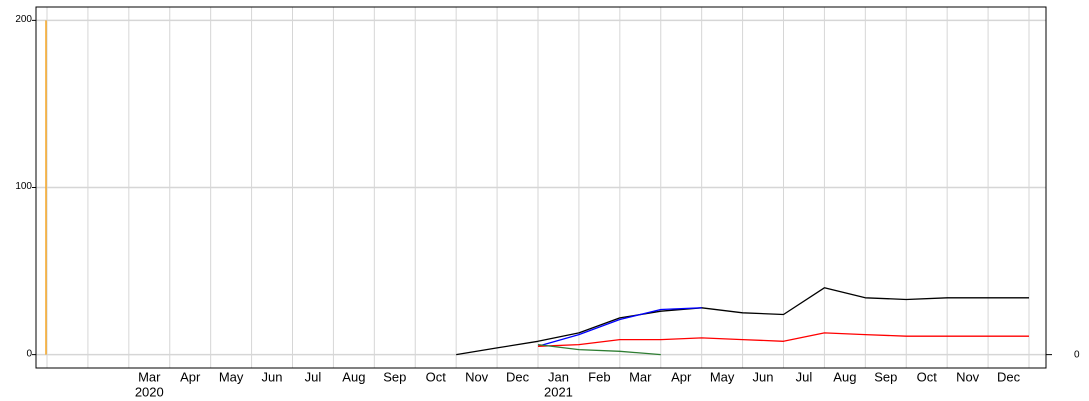 The width and height of the screenshot is (1089, 401). I want to click on x-tick-label: Feb, so click(599, 376).